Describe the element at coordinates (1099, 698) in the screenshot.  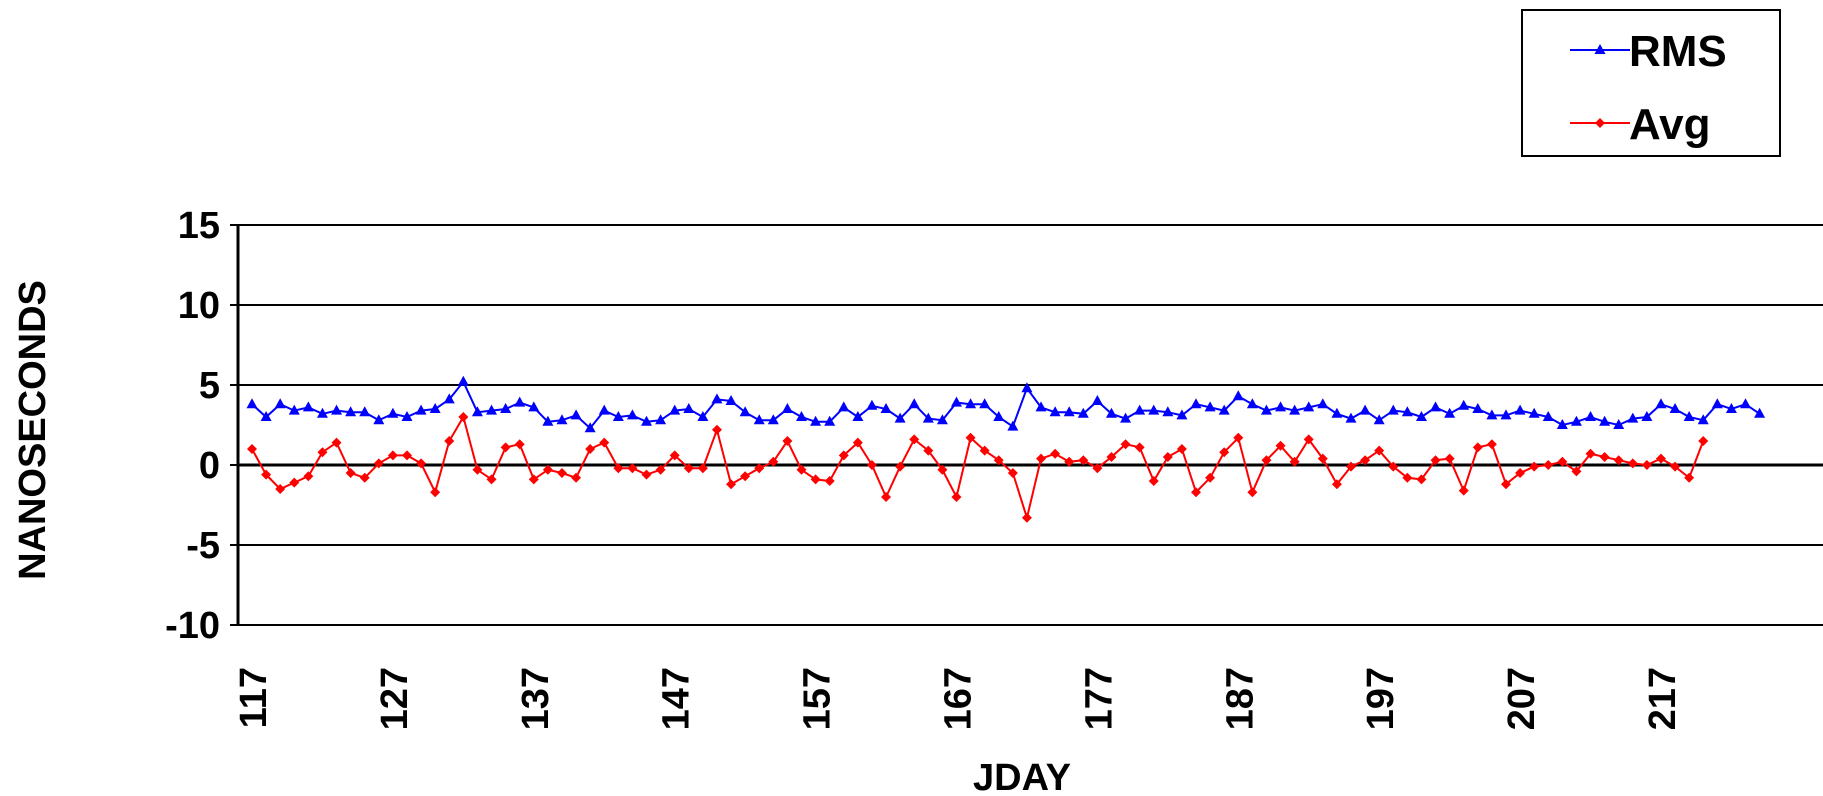
I see `x-tick-label: 177` at that location.